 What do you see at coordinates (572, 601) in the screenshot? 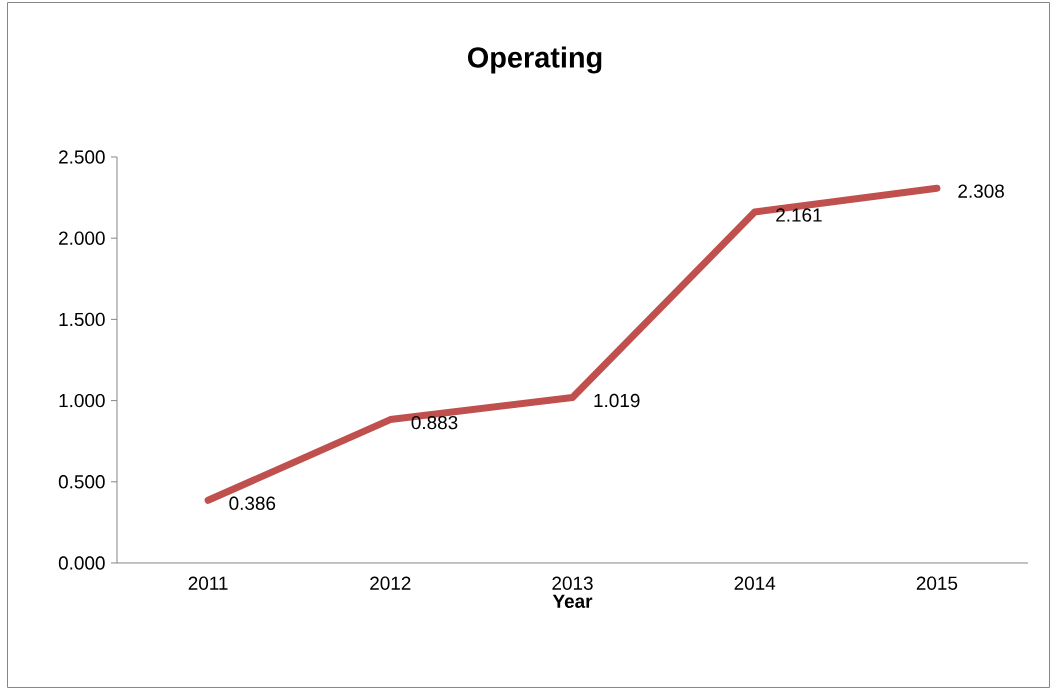
I see `x-axis-title: Year` at bounding box center [572, 601].